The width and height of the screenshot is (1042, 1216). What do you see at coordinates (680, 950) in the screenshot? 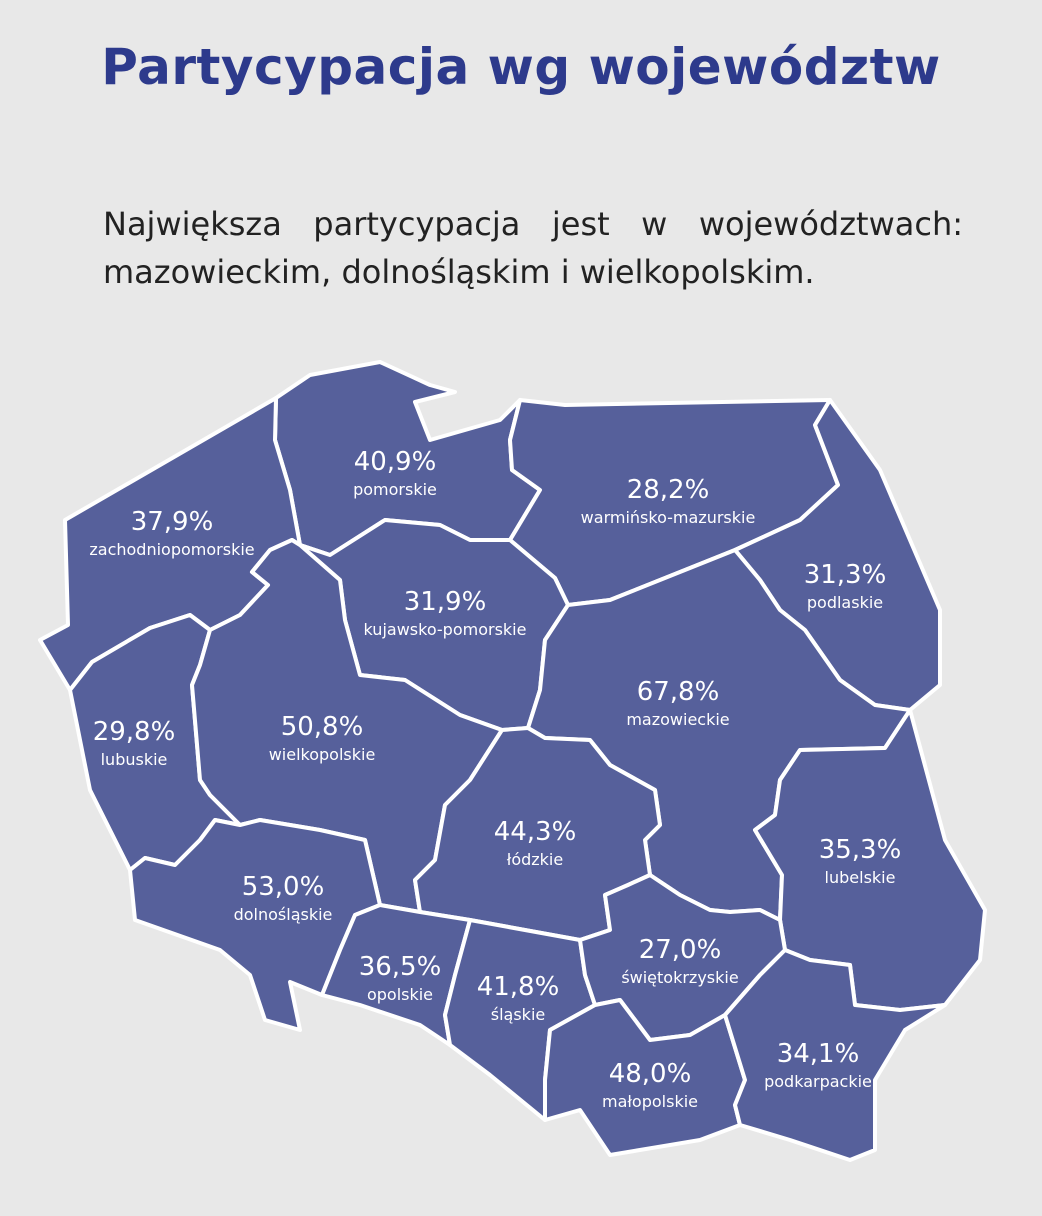
I see `region-value-swietokrzyskie: 27,0%` at bounding box center [680, 950].